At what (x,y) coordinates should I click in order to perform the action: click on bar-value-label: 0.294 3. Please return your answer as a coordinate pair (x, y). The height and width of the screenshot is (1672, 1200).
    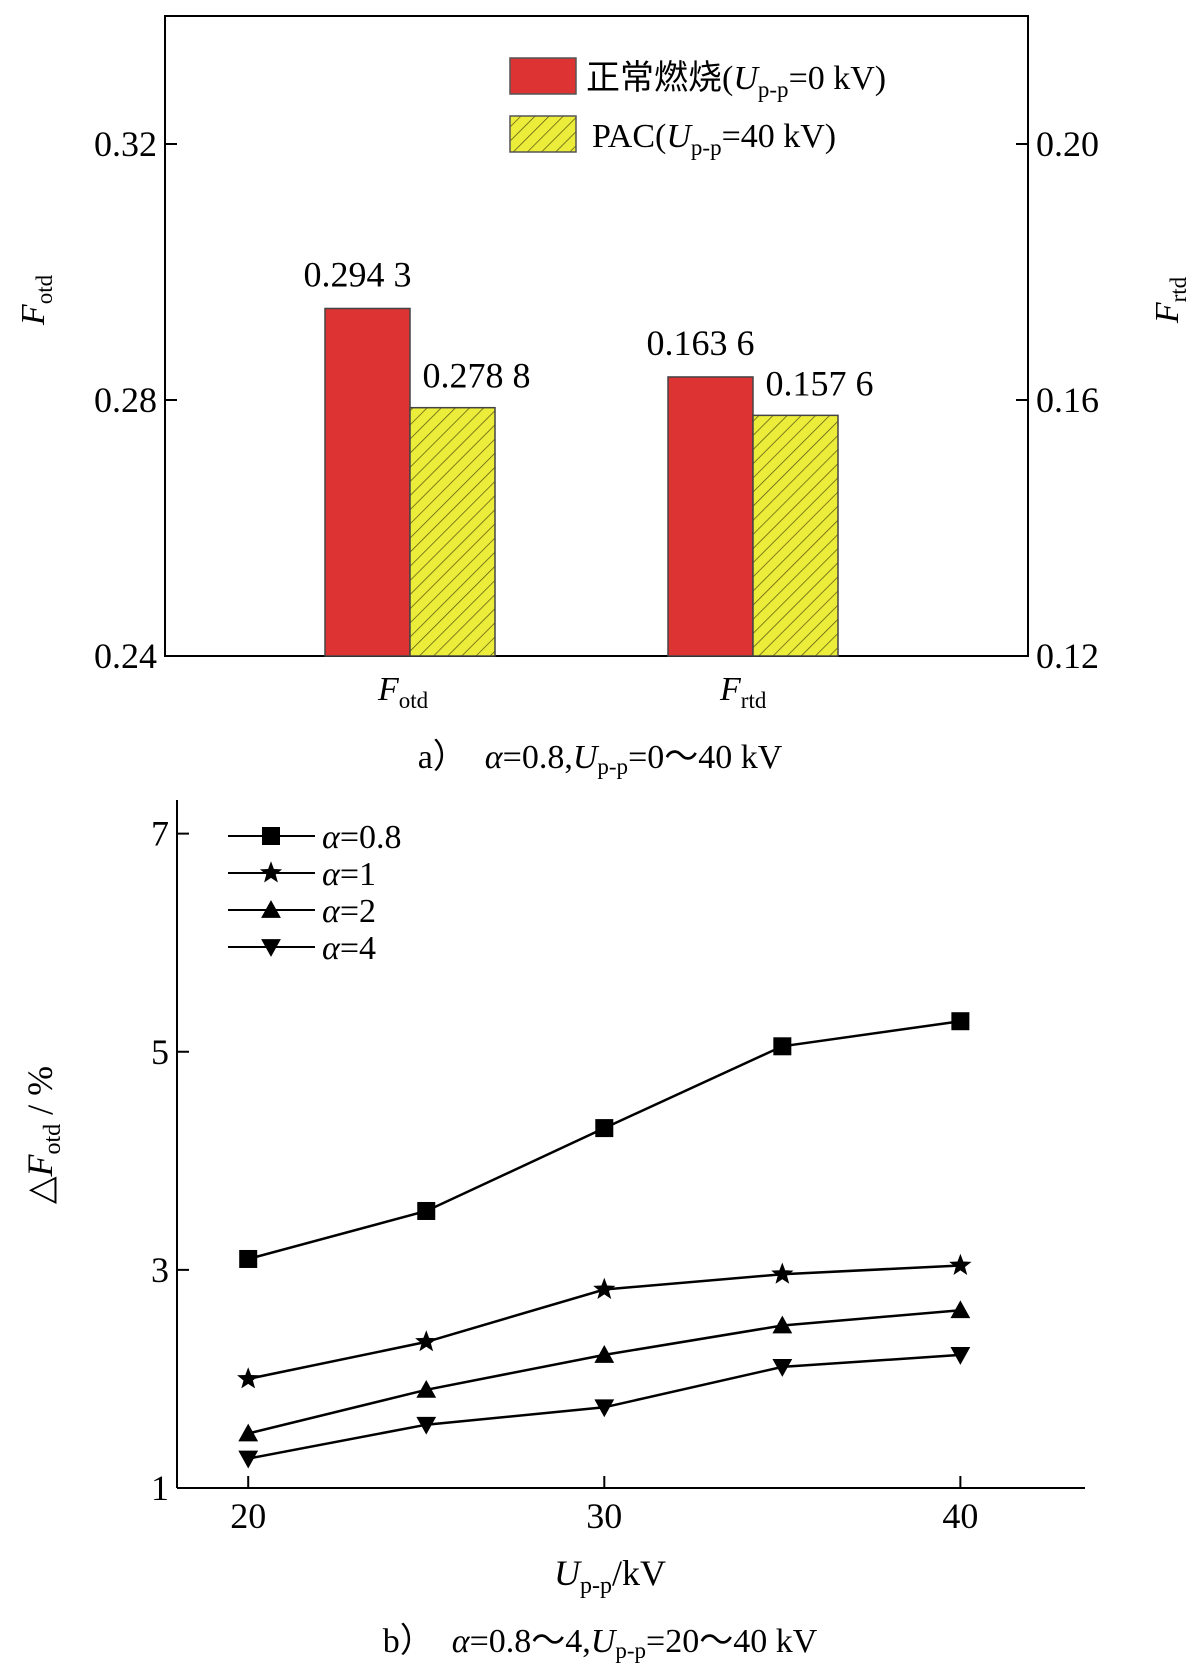
    Looking at the image, I should click on (358, 274).